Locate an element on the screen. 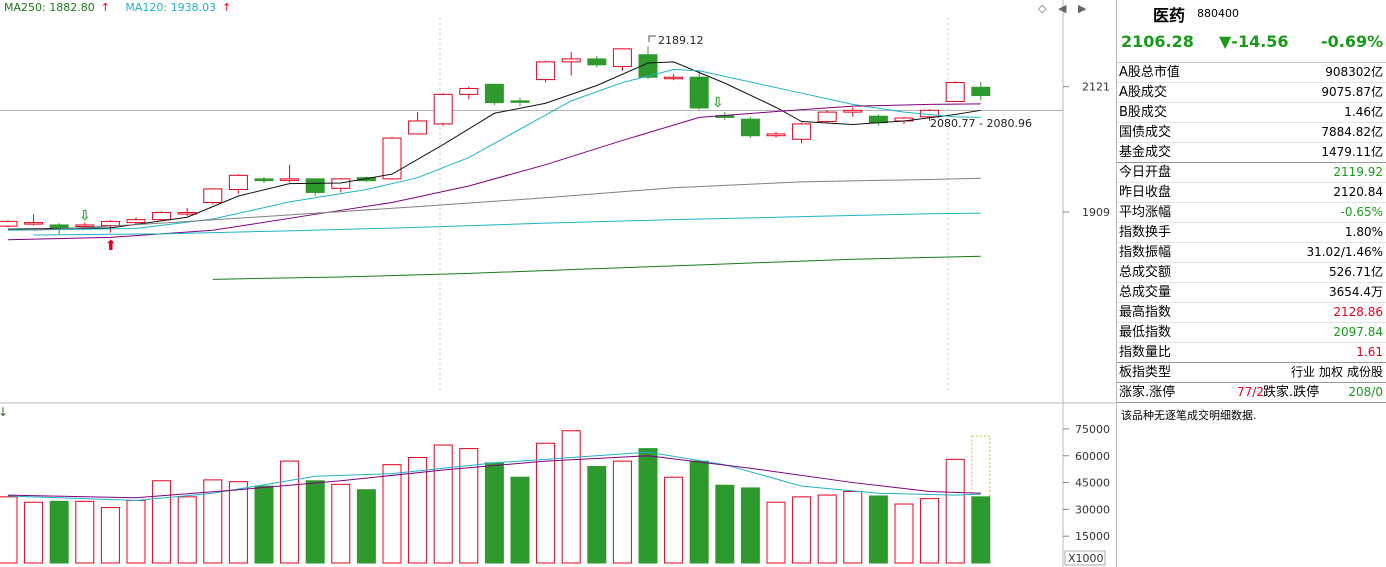 The image size is (1386, 567). stat-value: 1479.11亿 is located at coordinates (1352, 152).